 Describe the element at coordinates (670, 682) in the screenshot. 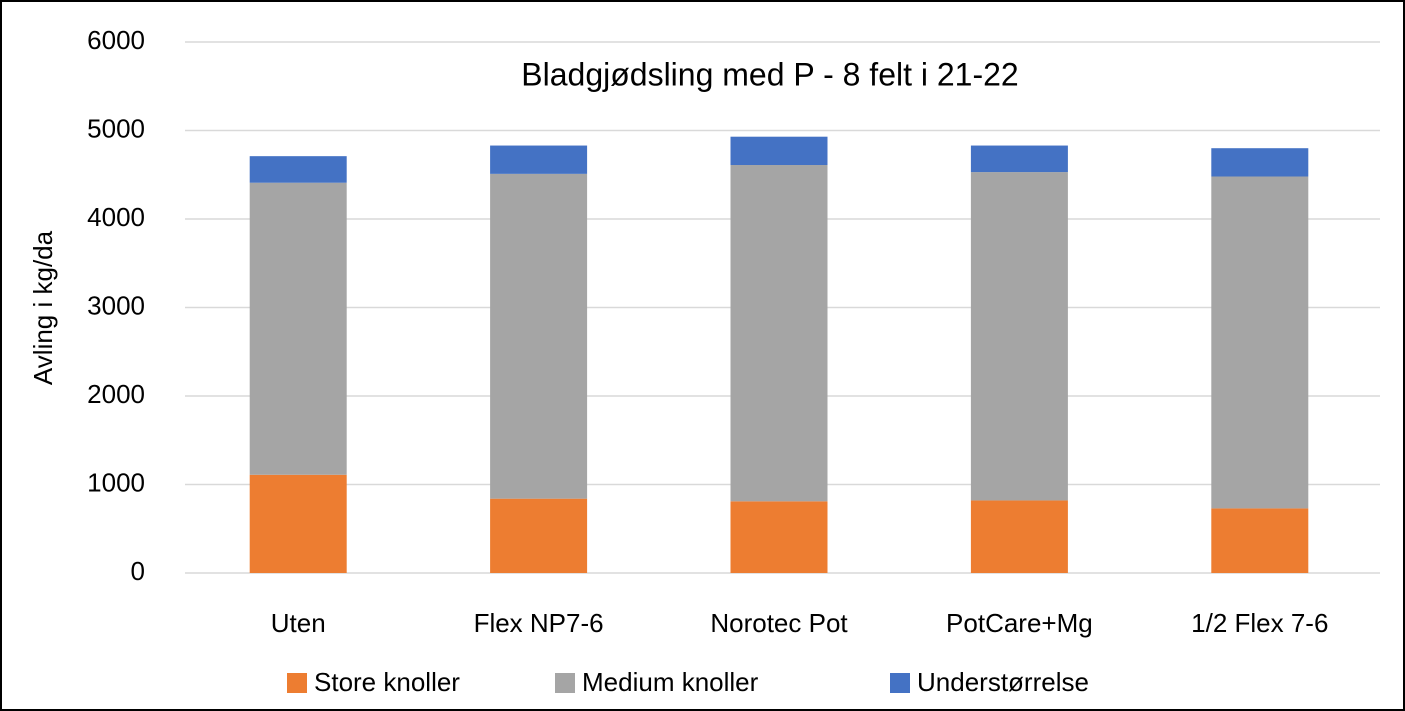

I see `legend-label: Medium knoller` at that location.